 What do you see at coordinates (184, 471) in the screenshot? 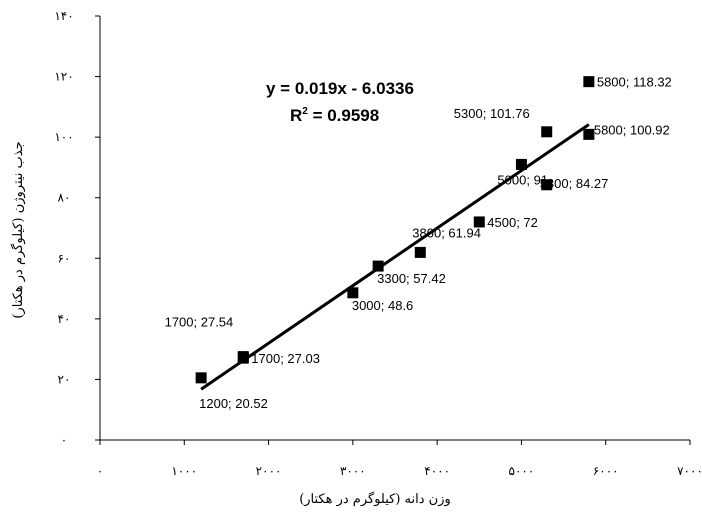
I see `x-tick-label: ۱۰۰۰` at bounding box center [184, 471].